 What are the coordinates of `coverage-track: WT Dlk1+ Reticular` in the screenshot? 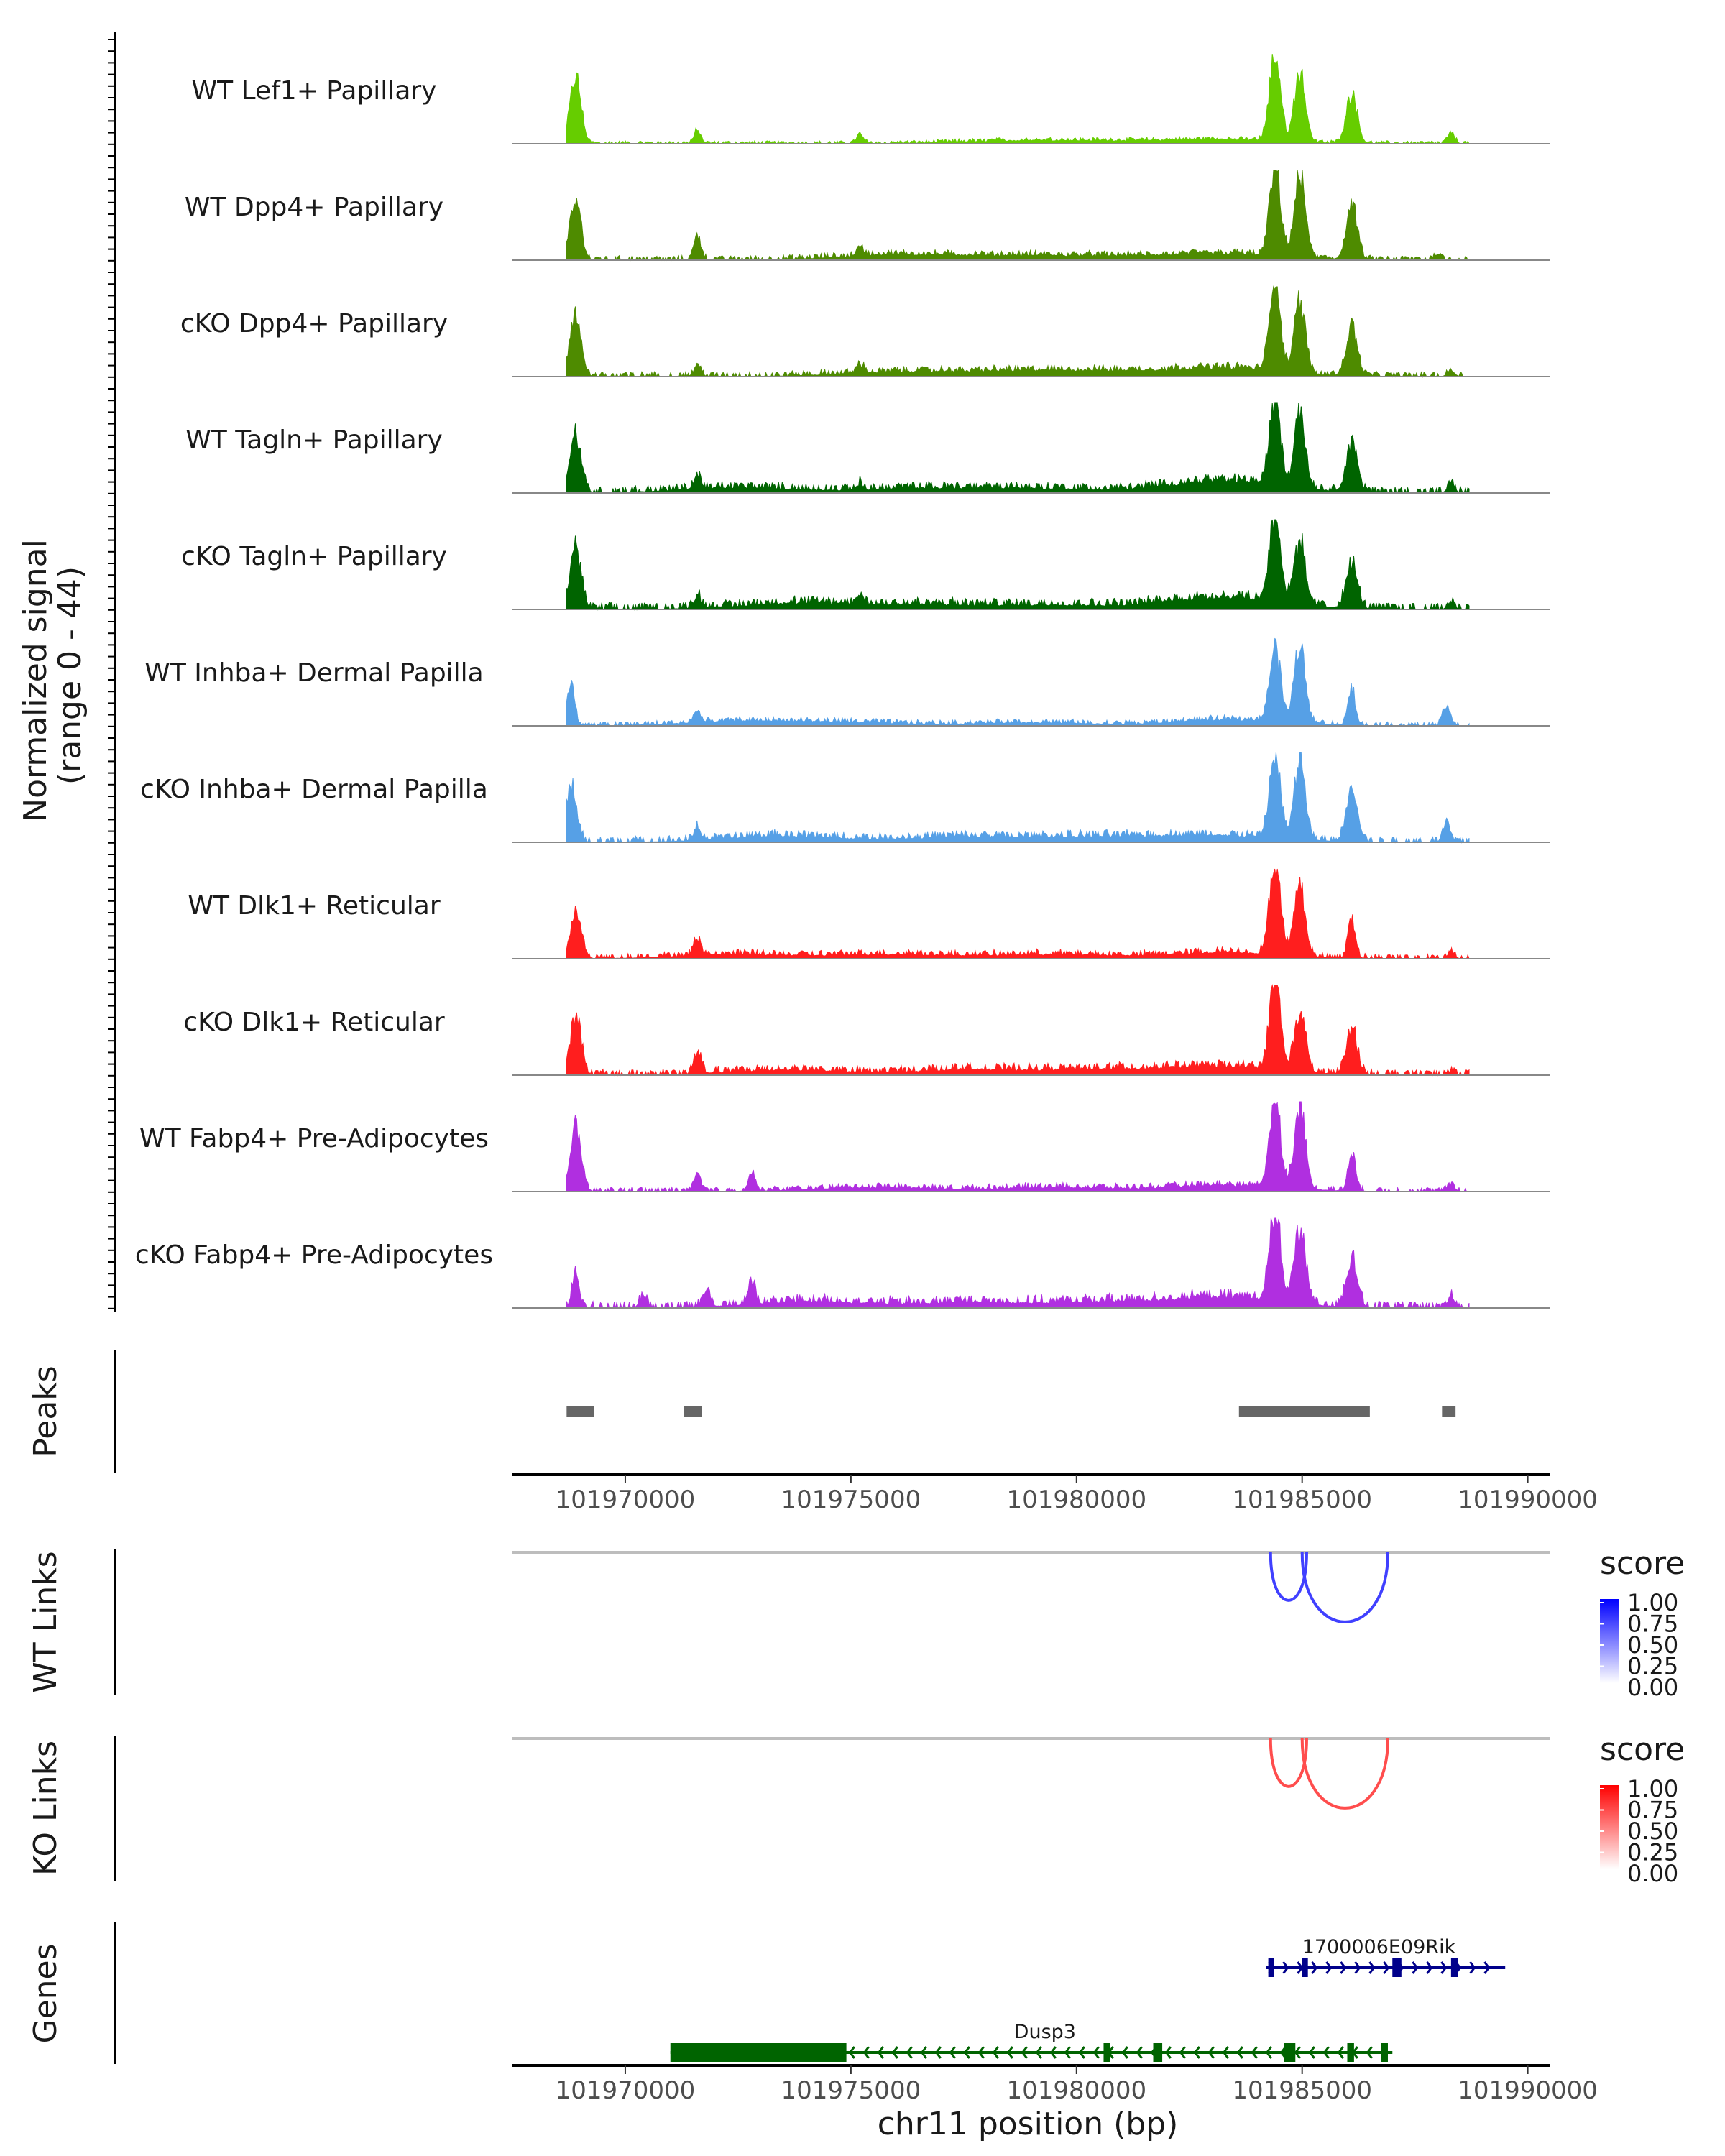 It's located at (869, 914).